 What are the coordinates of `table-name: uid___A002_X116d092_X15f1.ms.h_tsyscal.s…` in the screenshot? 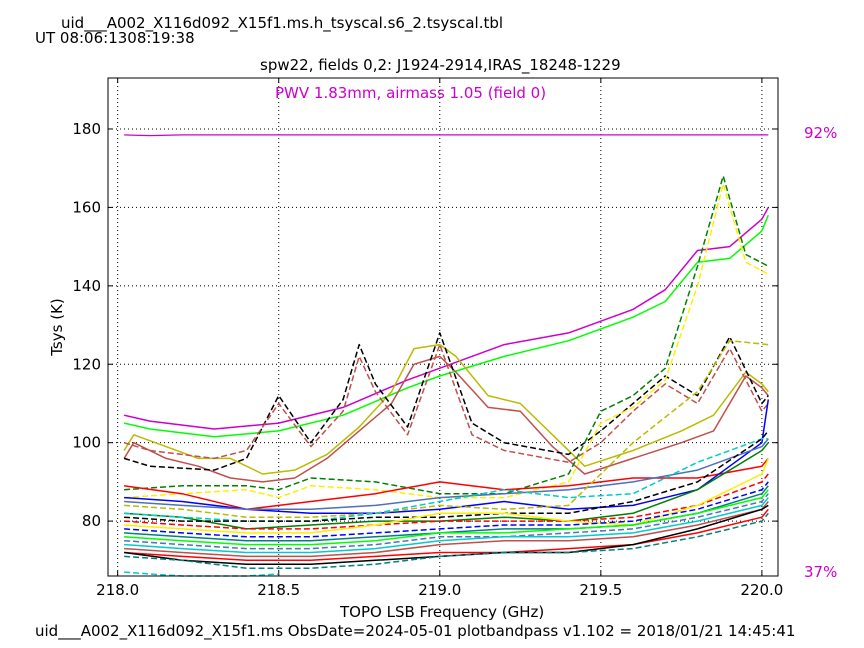 It's located at (282, 23).